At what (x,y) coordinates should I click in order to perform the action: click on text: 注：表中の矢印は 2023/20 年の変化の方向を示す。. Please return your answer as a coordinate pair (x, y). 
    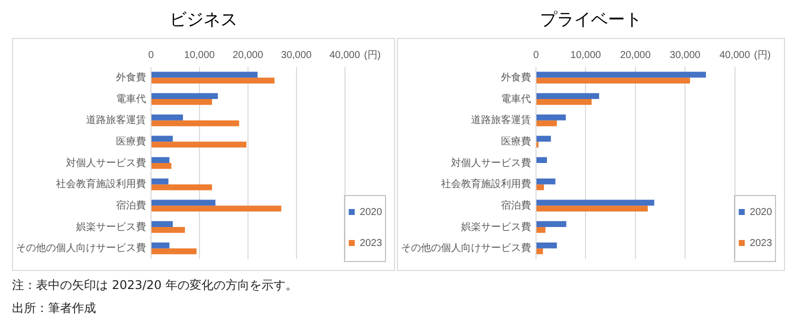
    Looking at the image, I should click on (155, 285).